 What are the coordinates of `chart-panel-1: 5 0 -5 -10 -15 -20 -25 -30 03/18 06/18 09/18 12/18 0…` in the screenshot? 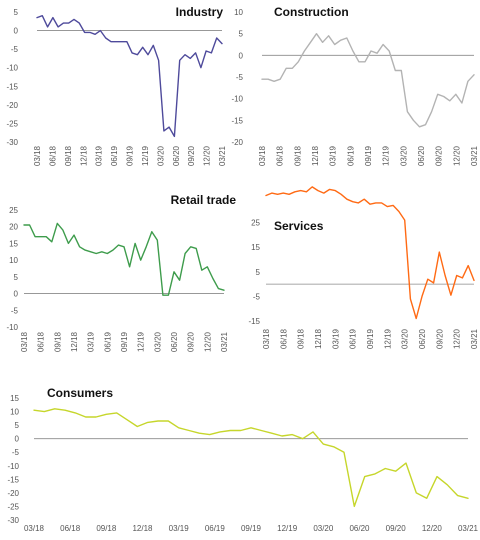 It's located at (116, 85).